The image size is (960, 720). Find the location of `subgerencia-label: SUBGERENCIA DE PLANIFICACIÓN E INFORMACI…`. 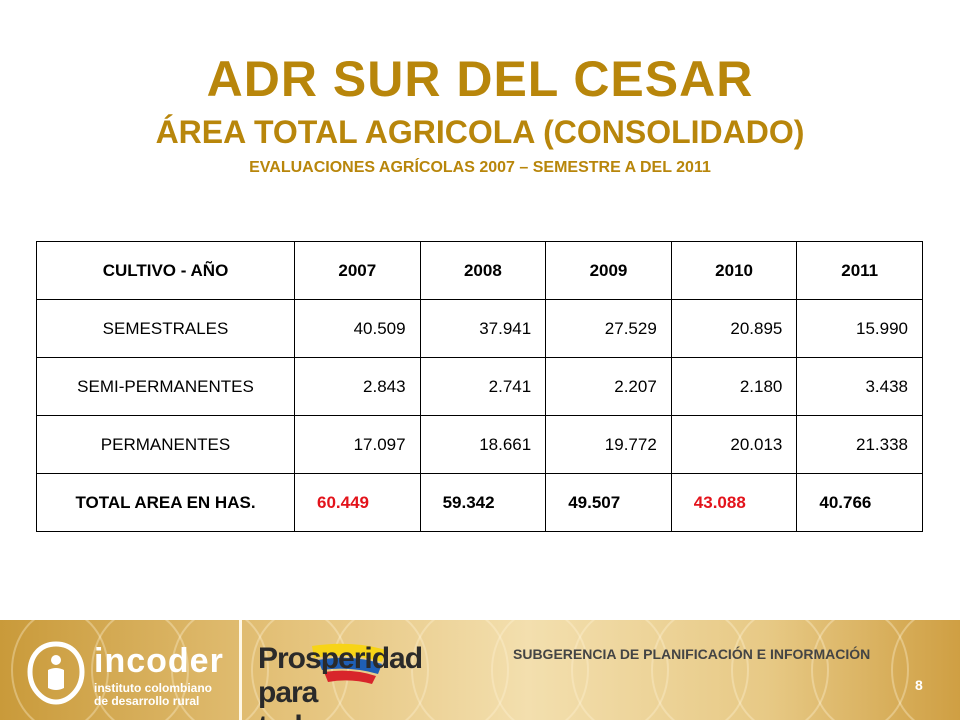

subgerencia-label: SUBGERENCIA DE PLANIFICACIÓN E INFORMACI… is located at coordinates (692, 654).